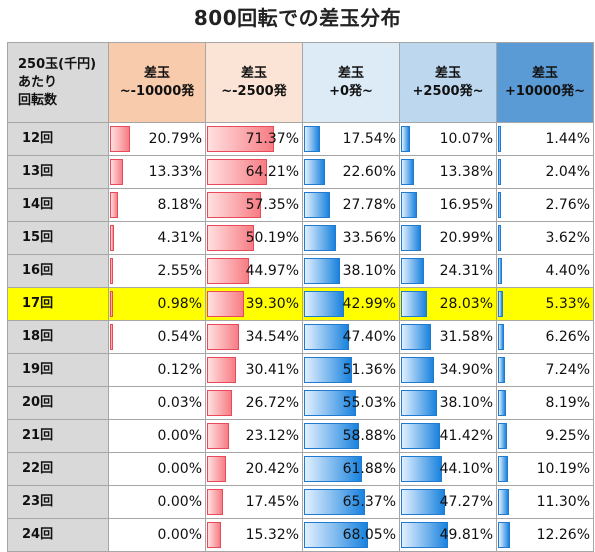 This screenshot has width=595, height=552. What do you see at coordinates (466, 238) in the screenshot?
I see `data-label: 20.99%` at bounding box center [466, 238].